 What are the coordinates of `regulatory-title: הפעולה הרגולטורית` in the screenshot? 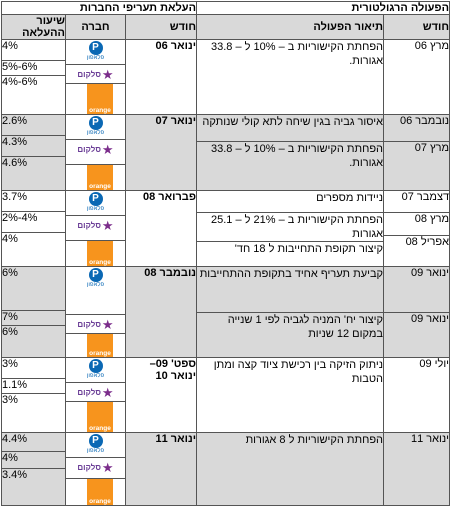 It's located at (323, 8).